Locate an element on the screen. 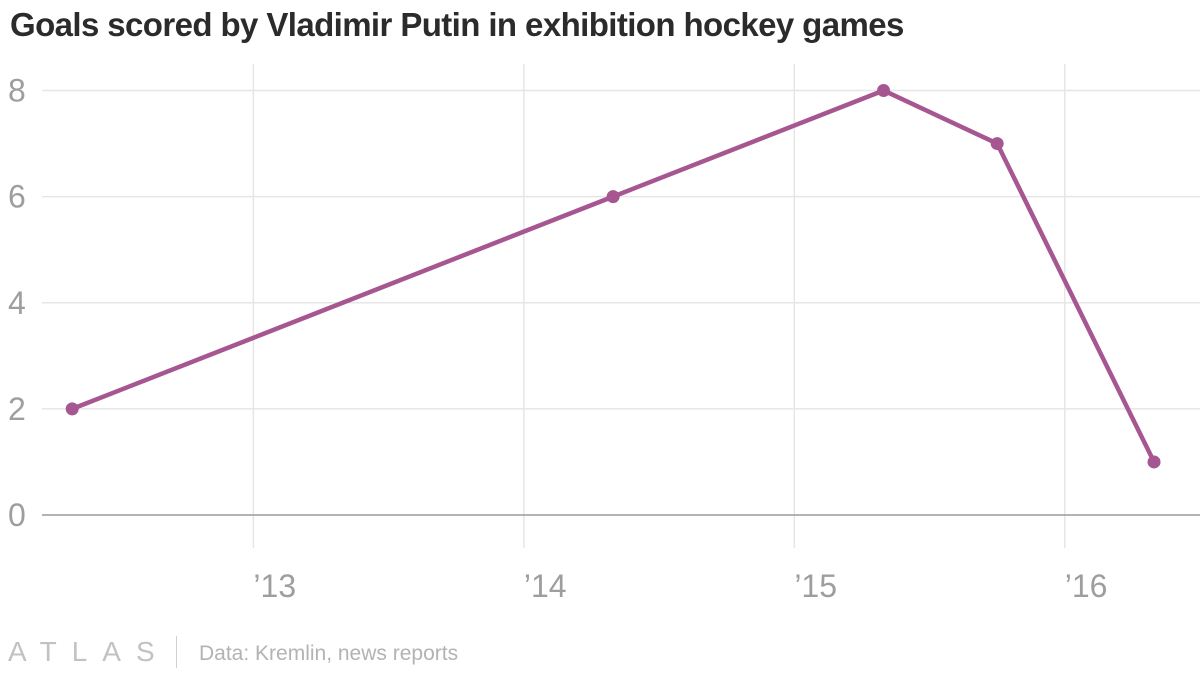 This screenshot has height=675, width=1200. y-tick-label: 6 is located at coordinates (17, 197).